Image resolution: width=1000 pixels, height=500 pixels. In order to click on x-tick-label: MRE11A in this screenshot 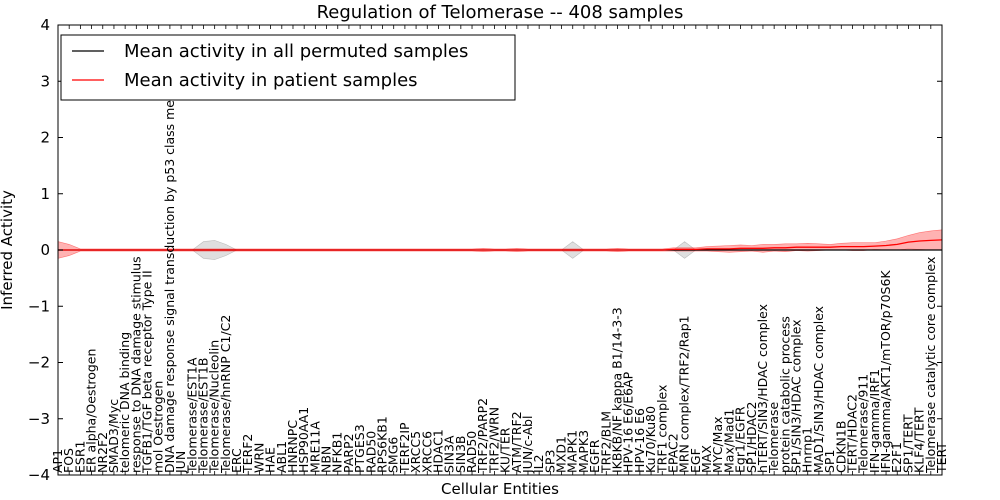, I will do `click(314, 447)`.